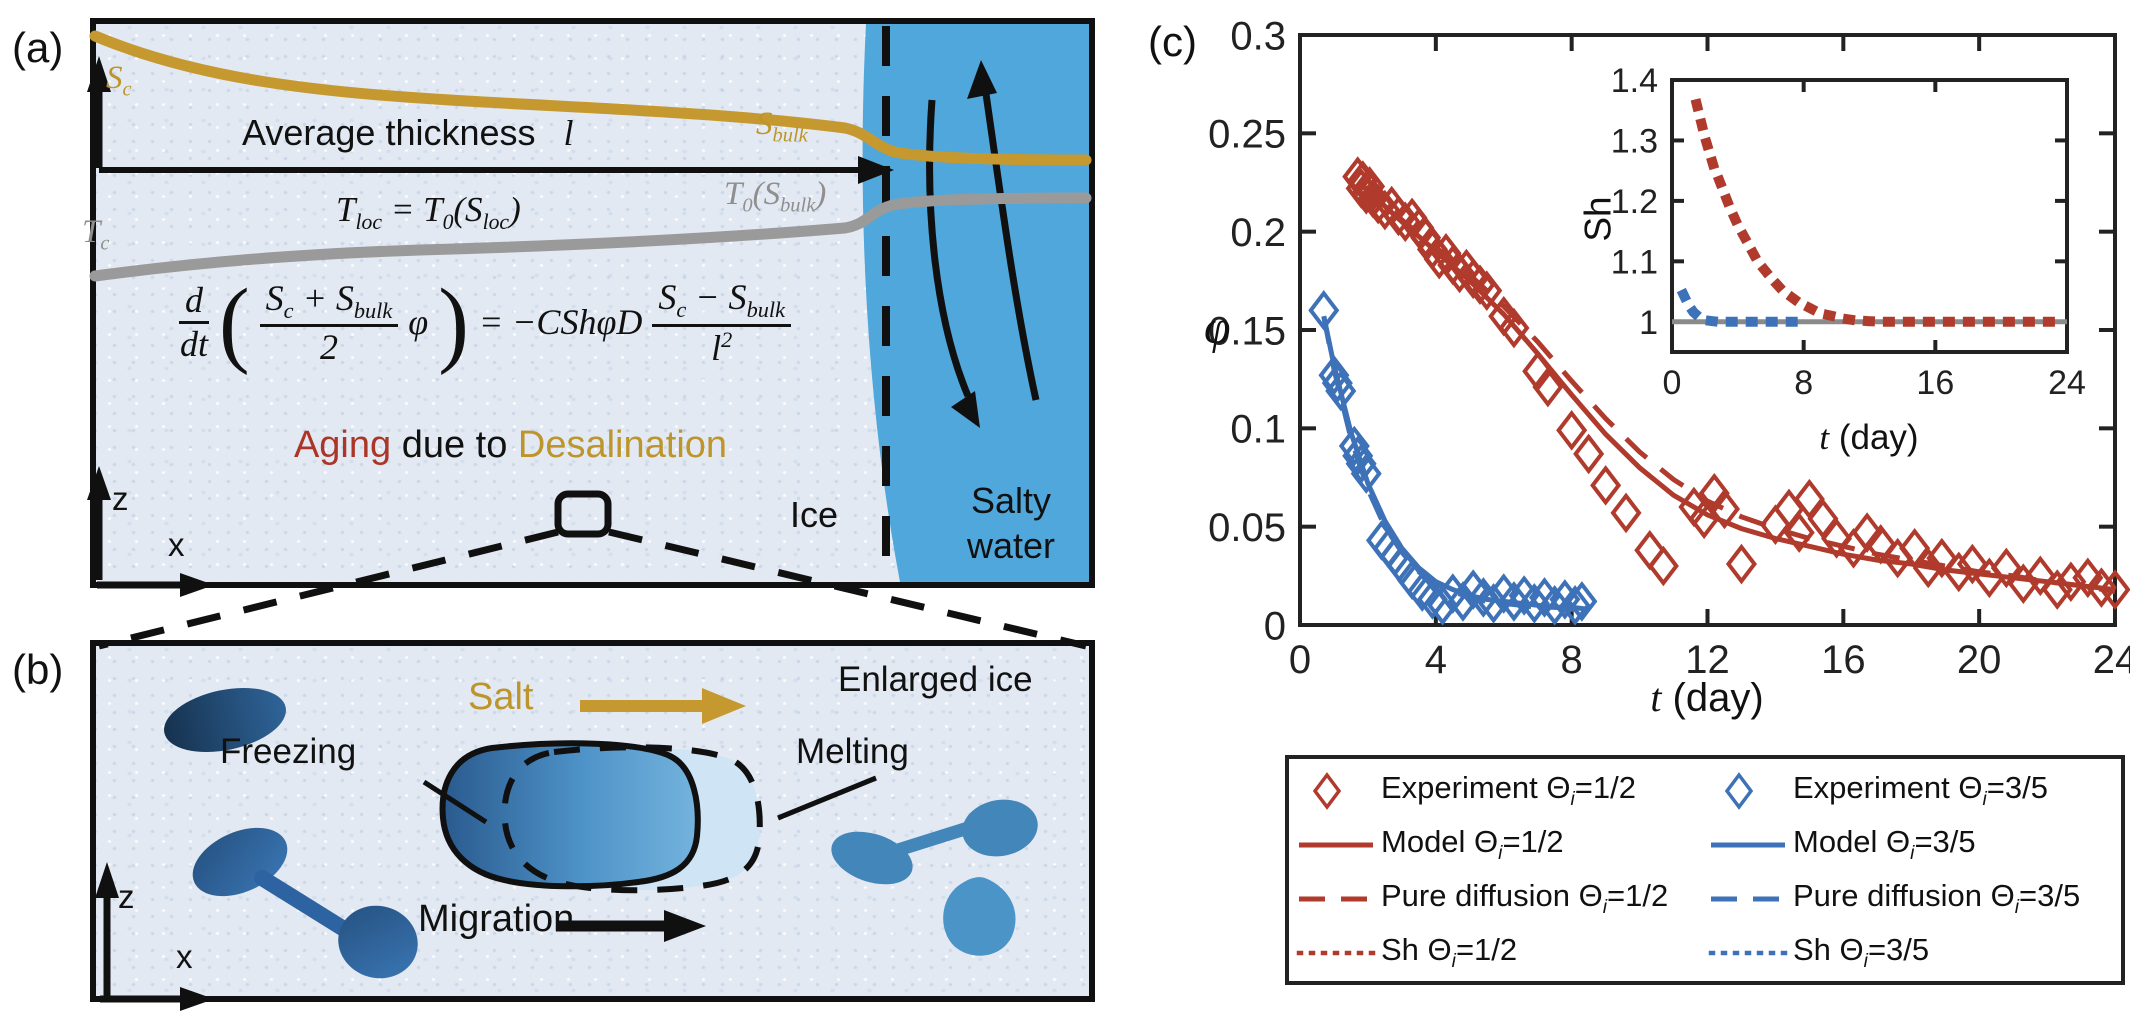 Image resolution: width=2130 pixels, height=1014 pixels. Describe the element at coordinates (428, 212) in the screenshot. I see `local-temperature-relation: Tloc = T0(Sloc)` at that location.